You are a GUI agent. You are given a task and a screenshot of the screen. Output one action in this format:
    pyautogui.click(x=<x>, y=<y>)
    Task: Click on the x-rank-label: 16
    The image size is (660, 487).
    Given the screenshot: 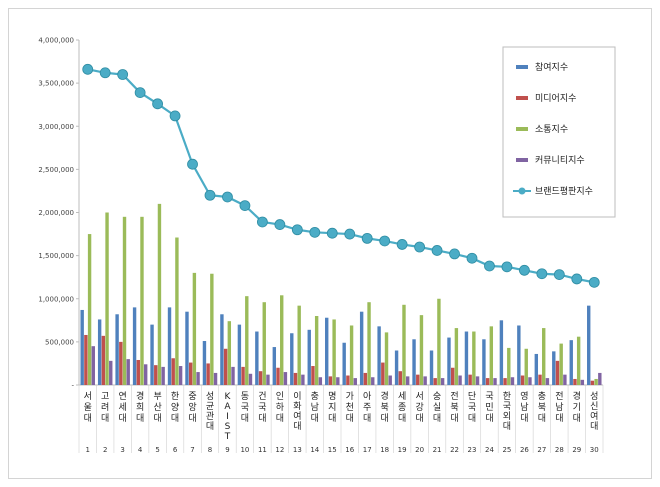 What is the action you would take?
    pyautogui.click(x=349, y=450)
    